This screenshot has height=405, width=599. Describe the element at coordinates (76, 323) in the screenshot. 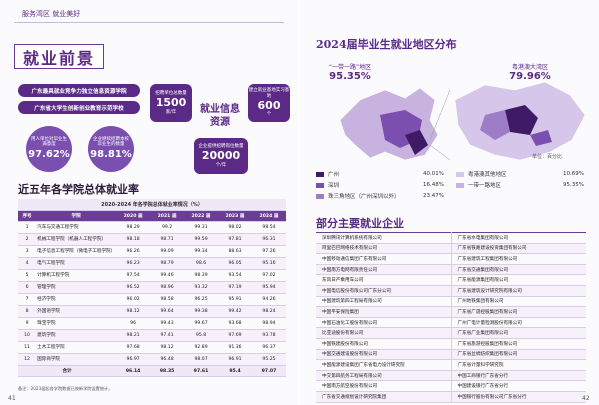

I see `table-cell: 珠宝学院` at that location.